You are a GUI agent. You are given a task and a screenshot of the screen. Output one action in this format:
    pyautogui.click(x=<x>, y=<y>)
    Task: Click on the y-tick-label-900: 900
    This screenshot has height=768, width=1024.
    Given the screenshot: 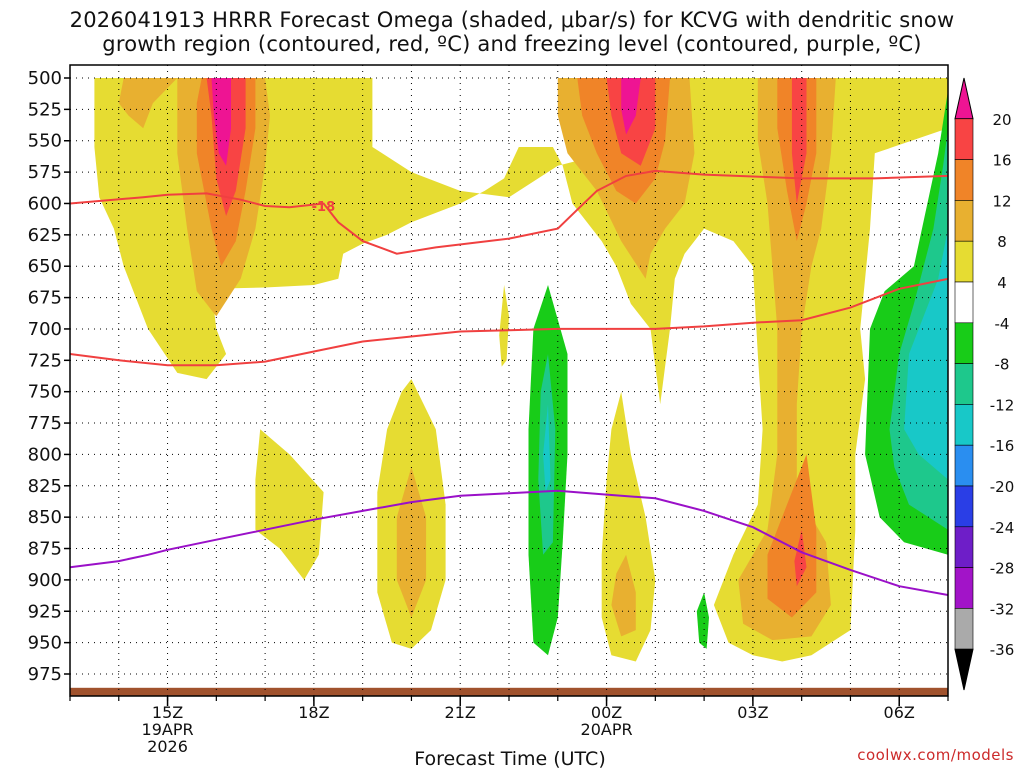 What is the action you would take?
    pyautogui.click(x=45, y=580)
    